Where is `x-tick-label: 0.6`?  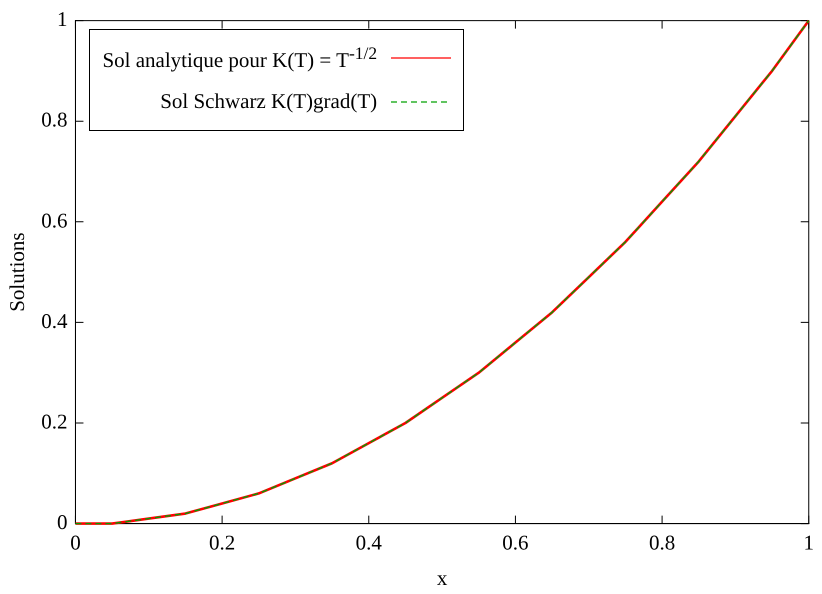
x-tick-label: 0.6 is located at coordinates (515, 542).